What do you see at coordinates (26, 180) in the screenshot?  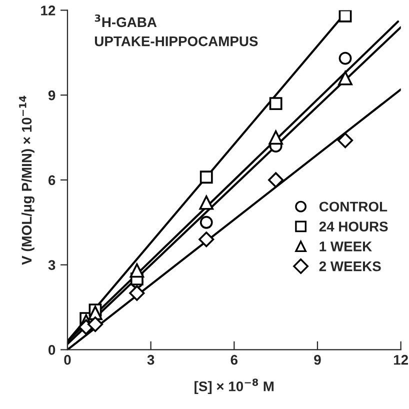 I see `y-axis-title: V (MOL/μg P/MIN) × 10$^{−14}$` at bounding box center [26, 180].